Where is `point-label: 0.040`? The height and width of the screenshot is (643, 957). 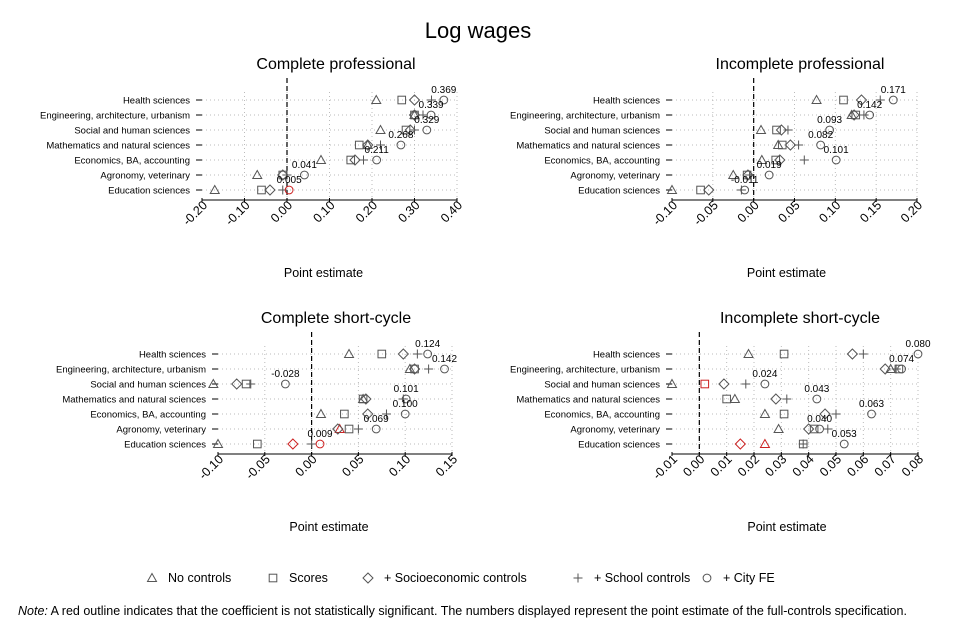
point-label: 0.040 is located at coordinates (819, 419).